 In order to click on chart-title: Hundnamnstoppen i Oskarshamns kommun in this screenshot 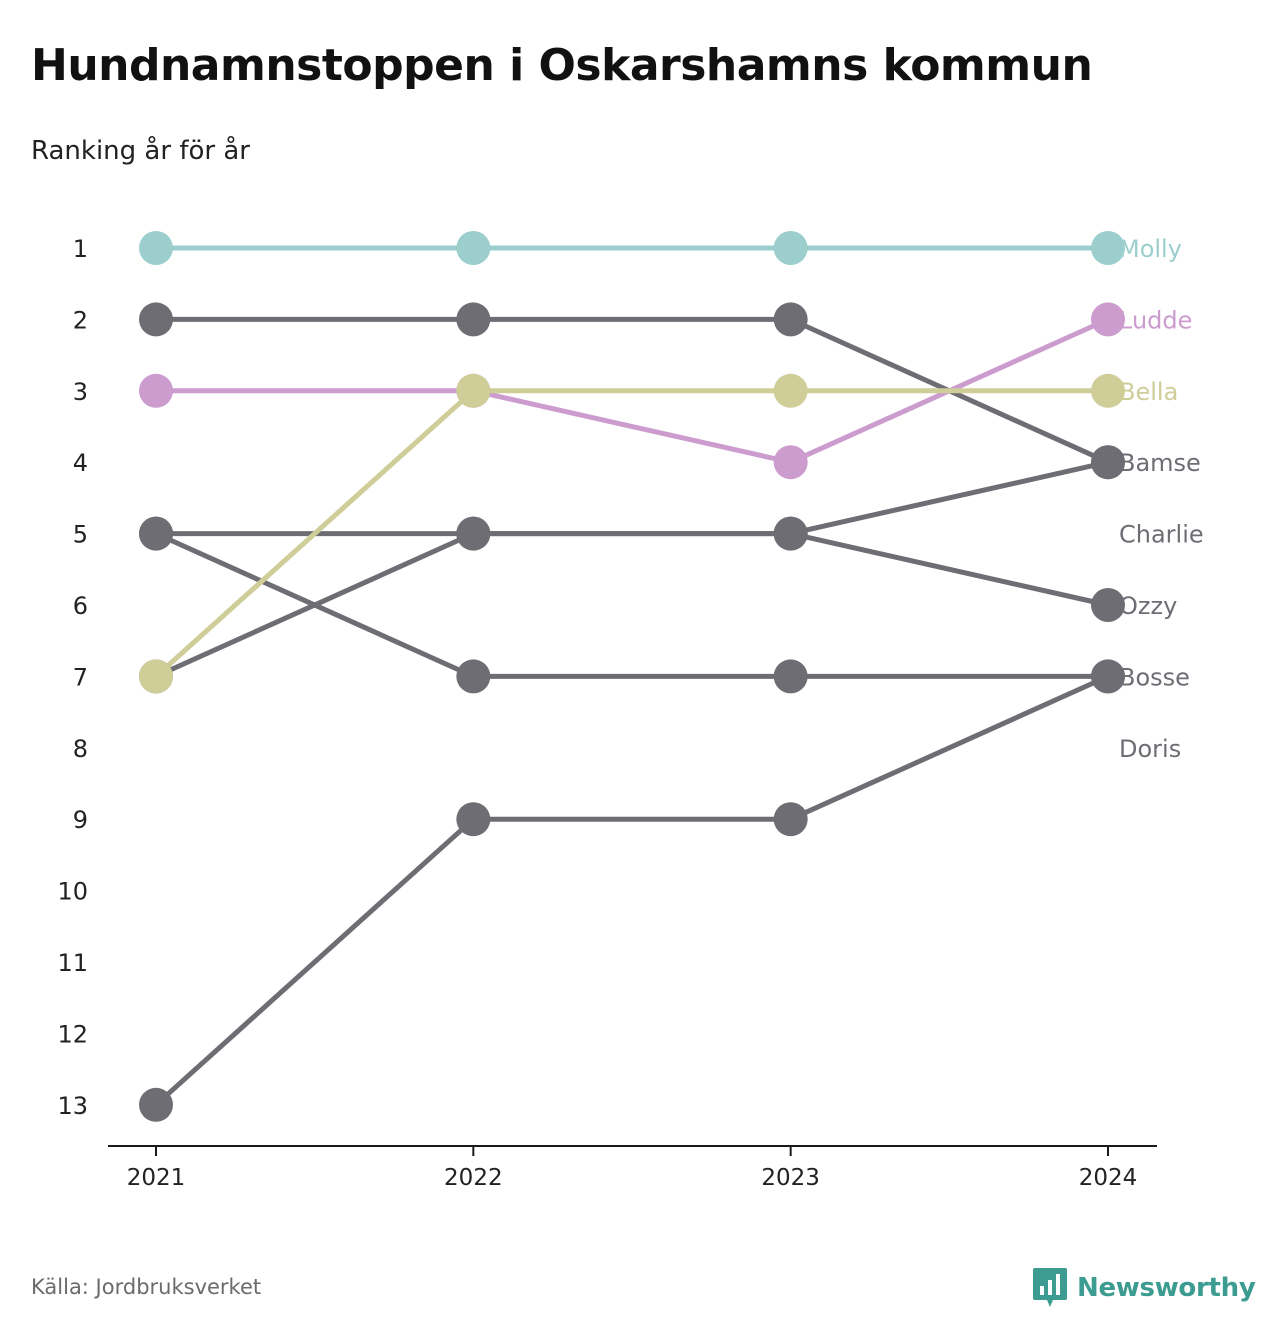, I will do `click(562, 65)`.